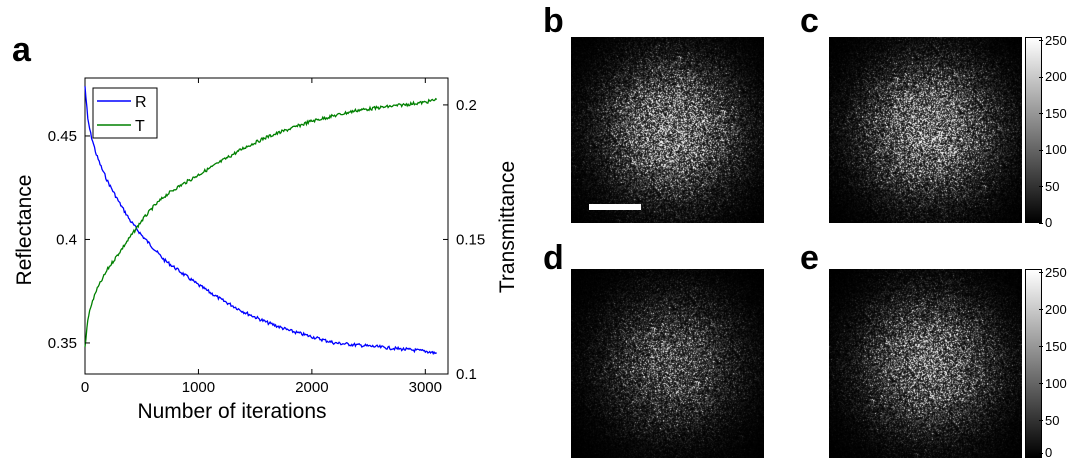 The image size is (1077, 460). I want to click on colorbar-e-tick-label: 150, so click(1053, 346).